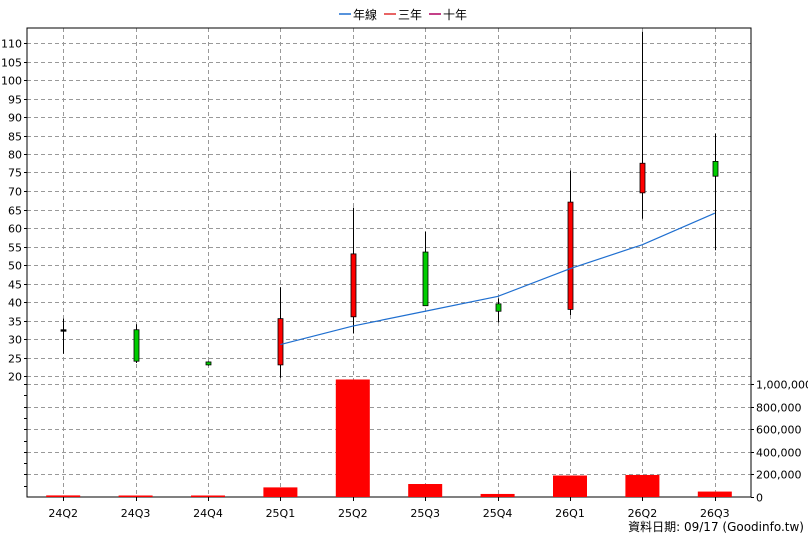  Describe the element at coordinates (570, 486) in the screenshot. I see `volume-bar-26Q1` at that location.